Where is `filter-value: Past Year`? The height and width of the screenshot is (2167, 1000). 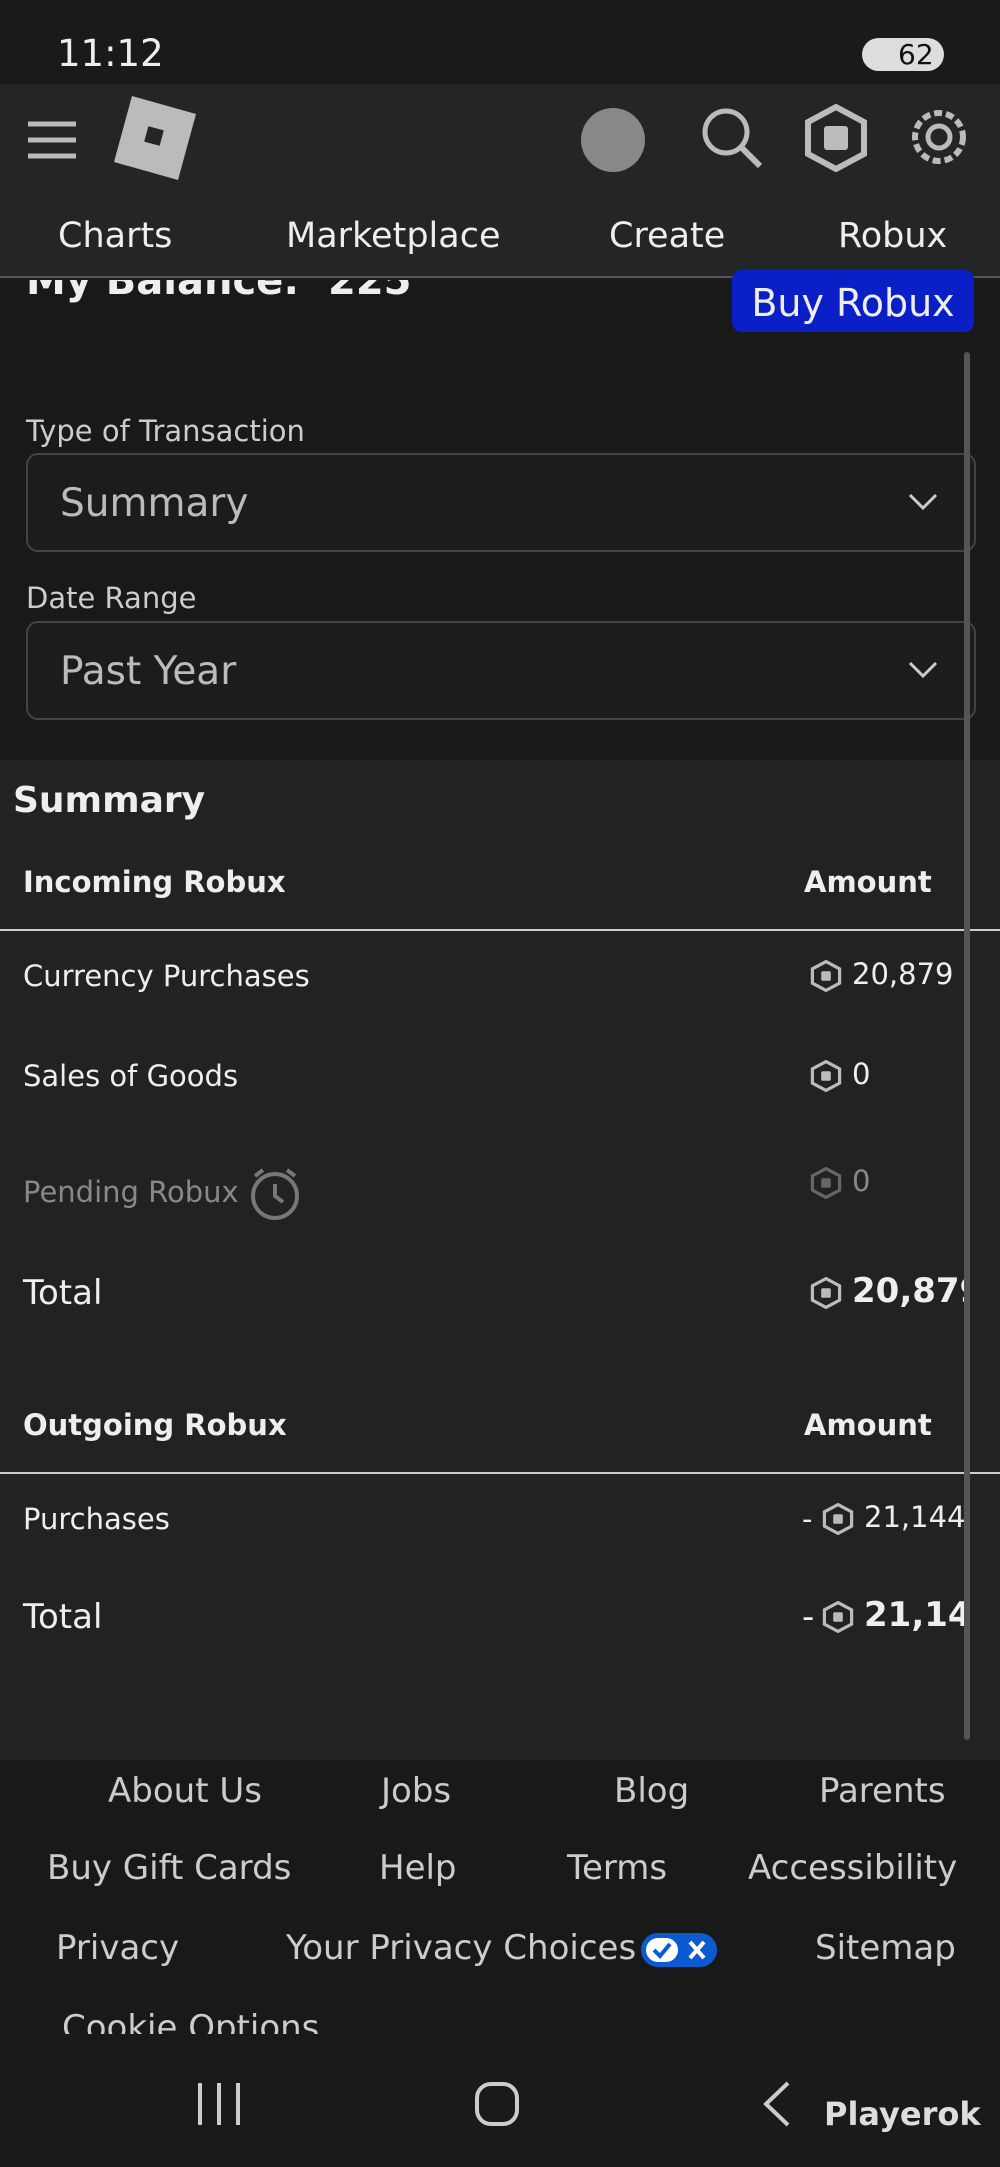
filter-value: Past Year is located at coordinates (148, 671).